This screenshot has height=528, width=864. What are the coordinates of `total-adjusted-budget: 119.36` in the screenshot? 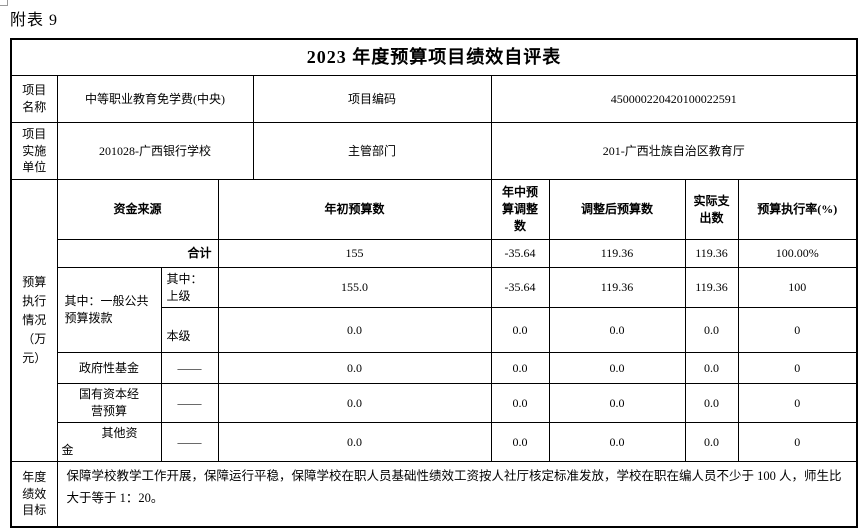 It's located at (617, 253).